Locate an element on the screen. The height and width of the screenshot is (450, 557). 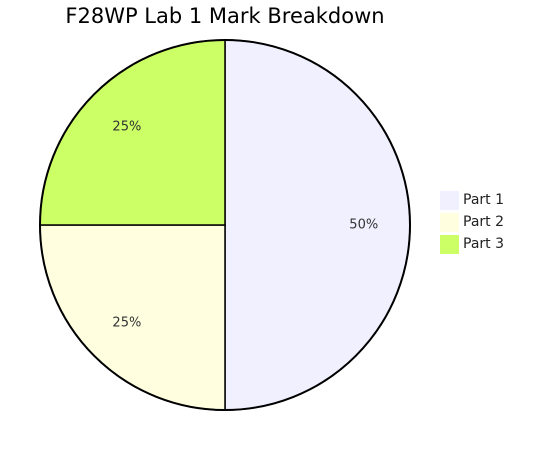
slice-label: 50% is located at coordinates (363, 225).